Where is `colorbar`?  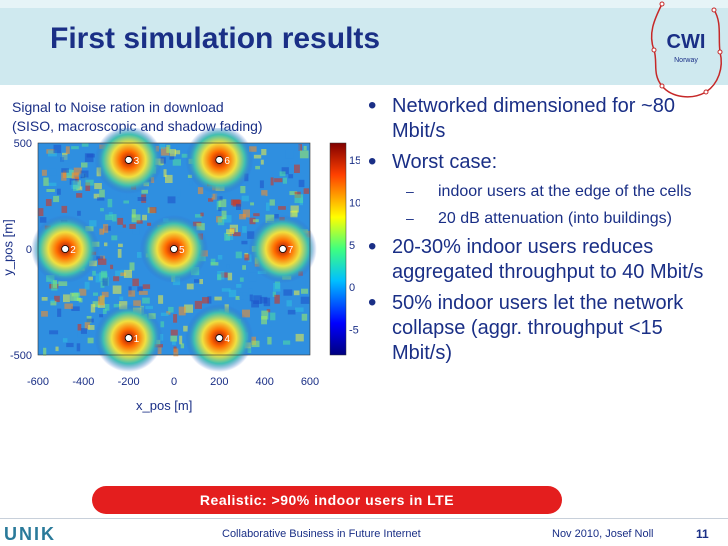 colorbar is located at coordinates (338, 249).